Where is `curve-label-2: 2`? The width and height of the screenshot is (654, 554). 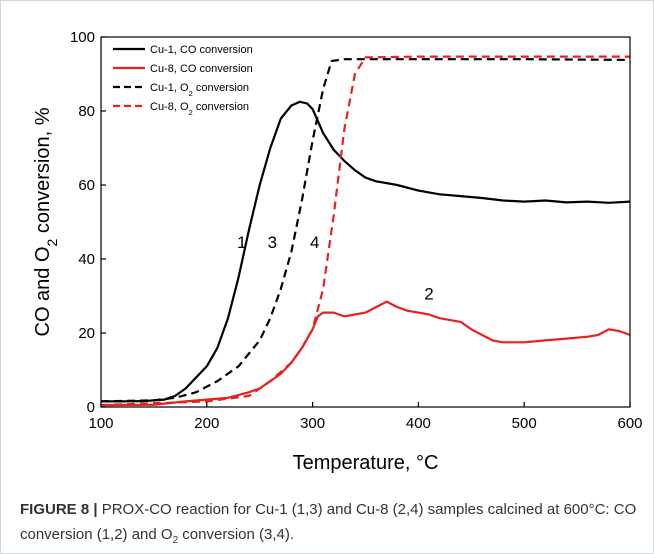 curve-label-2: 2 is located at coordinates (428, 294).